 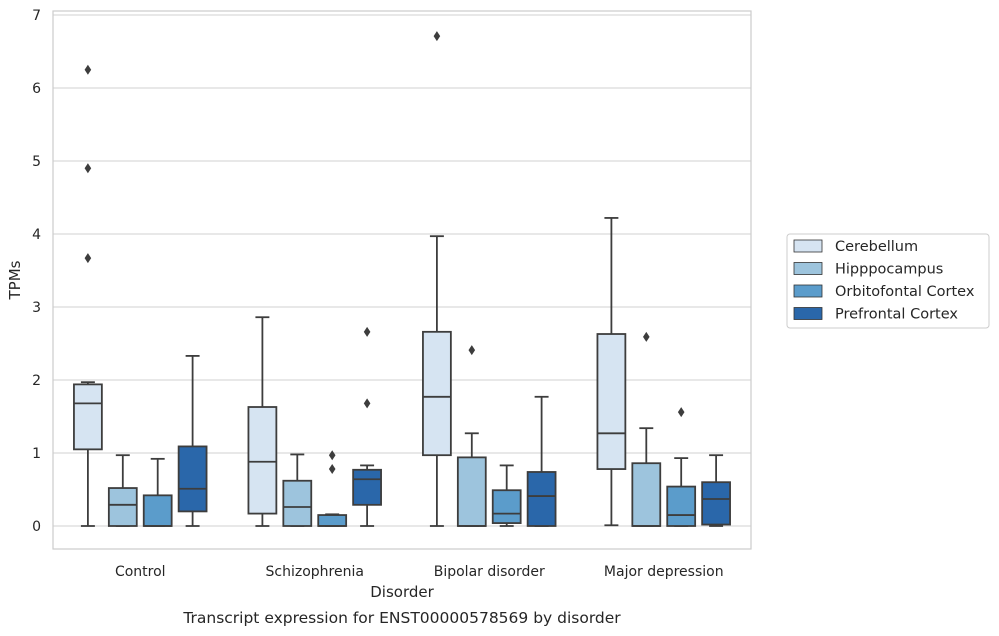 What do you see at coordinates (36, 454) in the screenshot?
I see `y-tick-label: 1` at bounding box center [36, 454].